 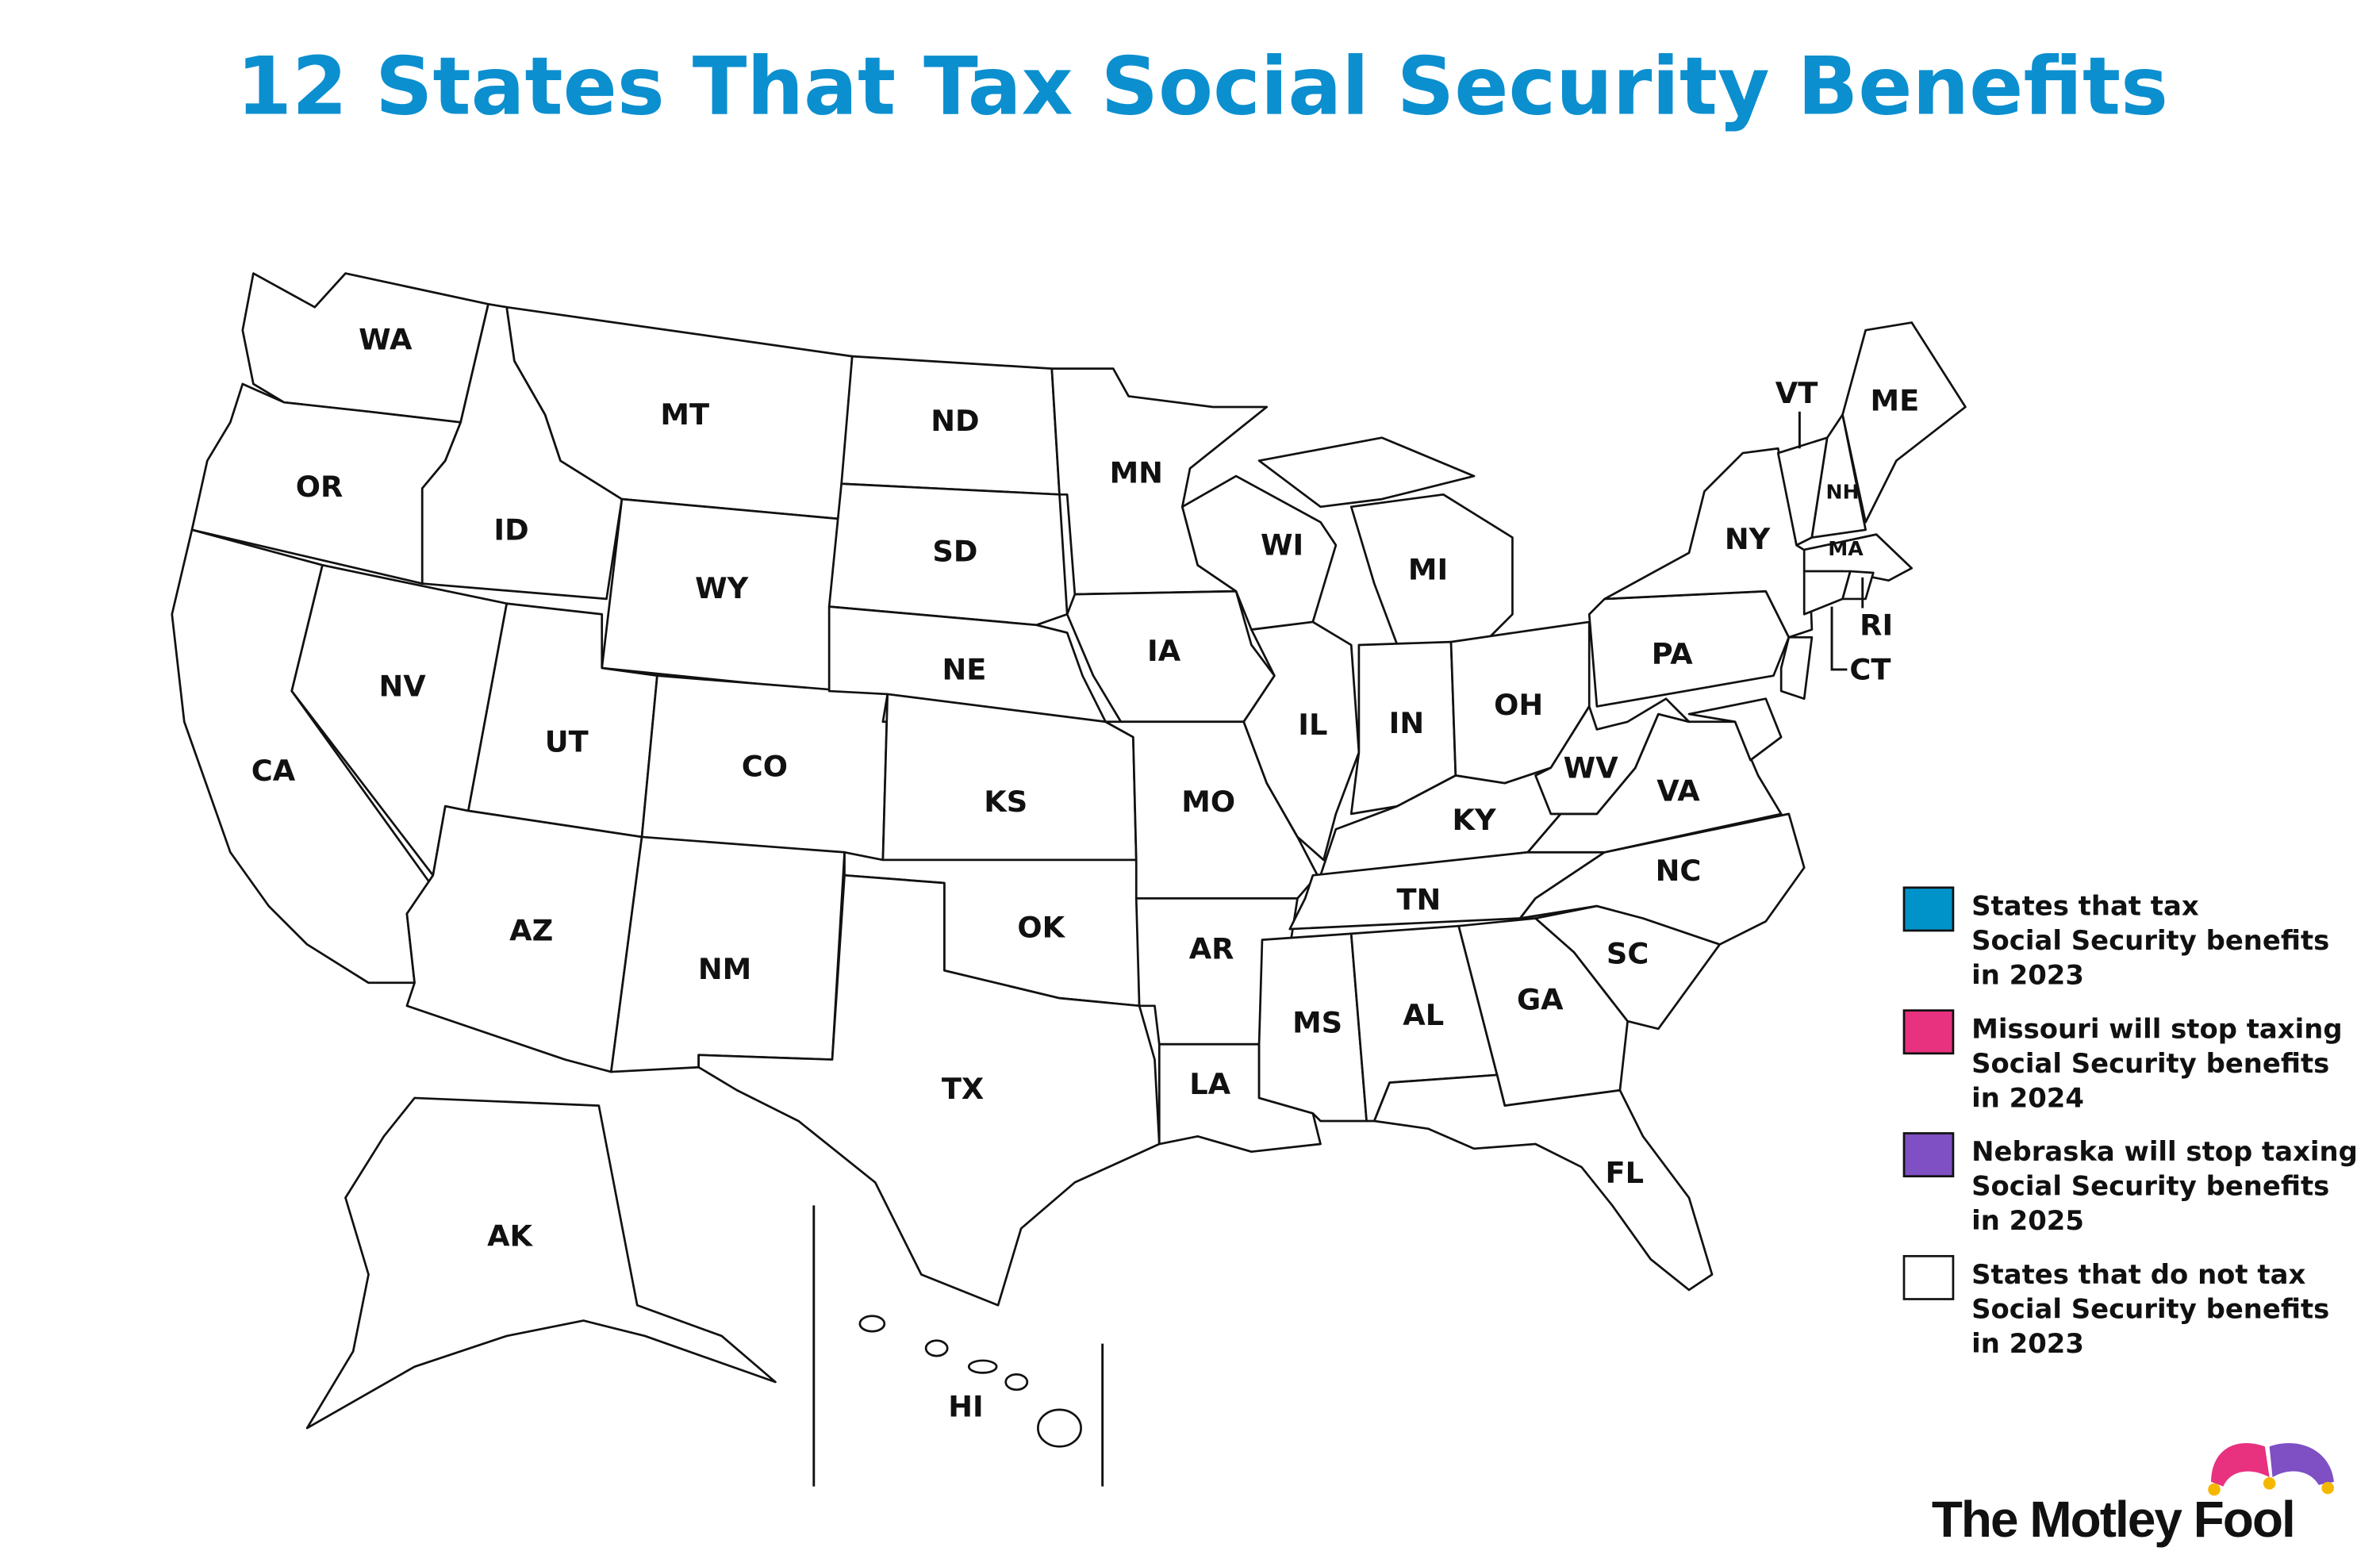 I want to click on state-label: SC, so click(x=1627, y=953).